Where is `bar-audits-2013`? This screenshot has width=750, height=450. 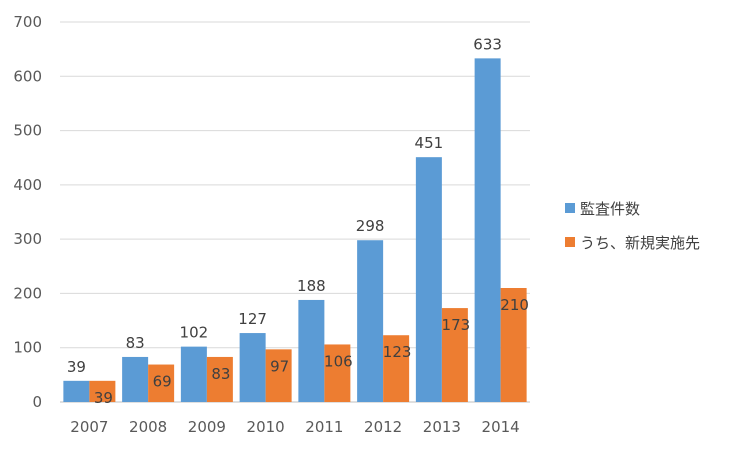
bar-audits-2013 is located at coordinates (428, 279).